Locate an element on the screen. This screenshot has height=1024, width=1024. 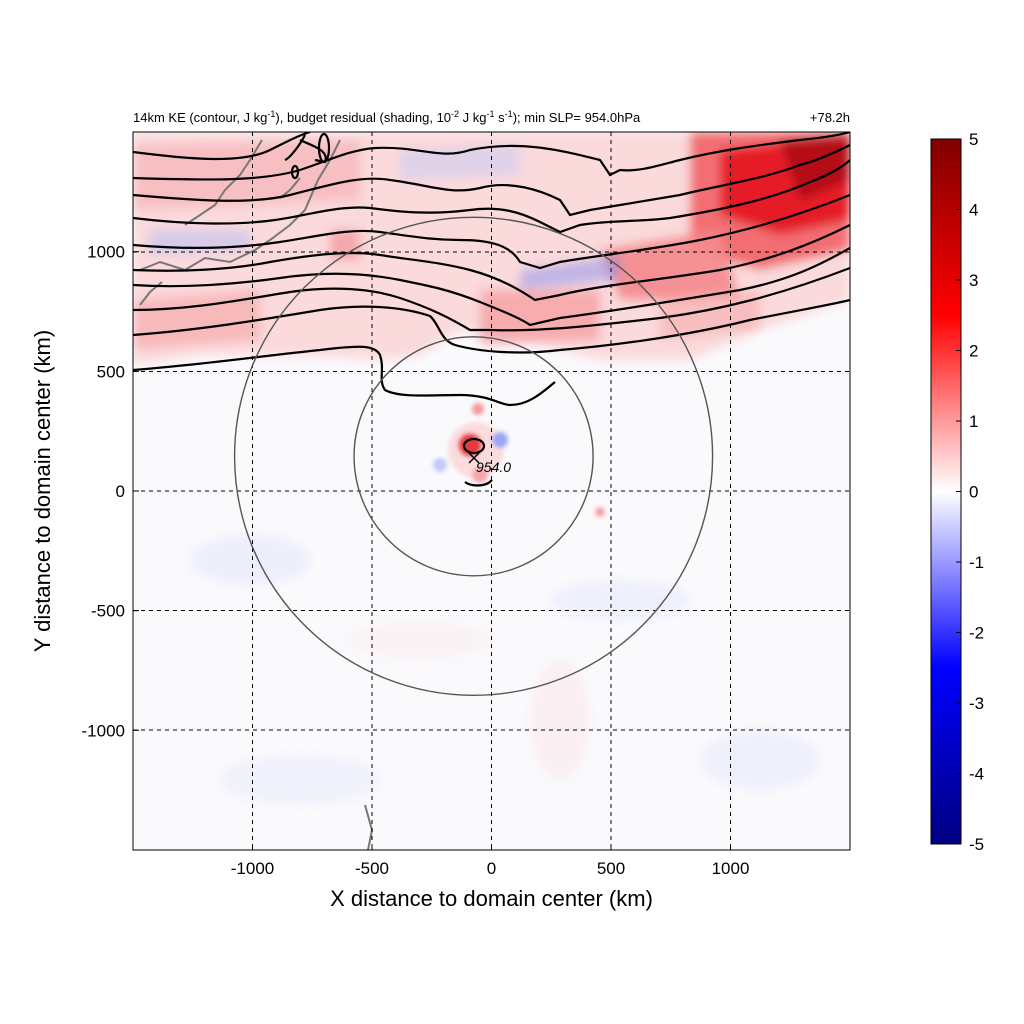
storm-center-marker is located at coordinates (474, 458).